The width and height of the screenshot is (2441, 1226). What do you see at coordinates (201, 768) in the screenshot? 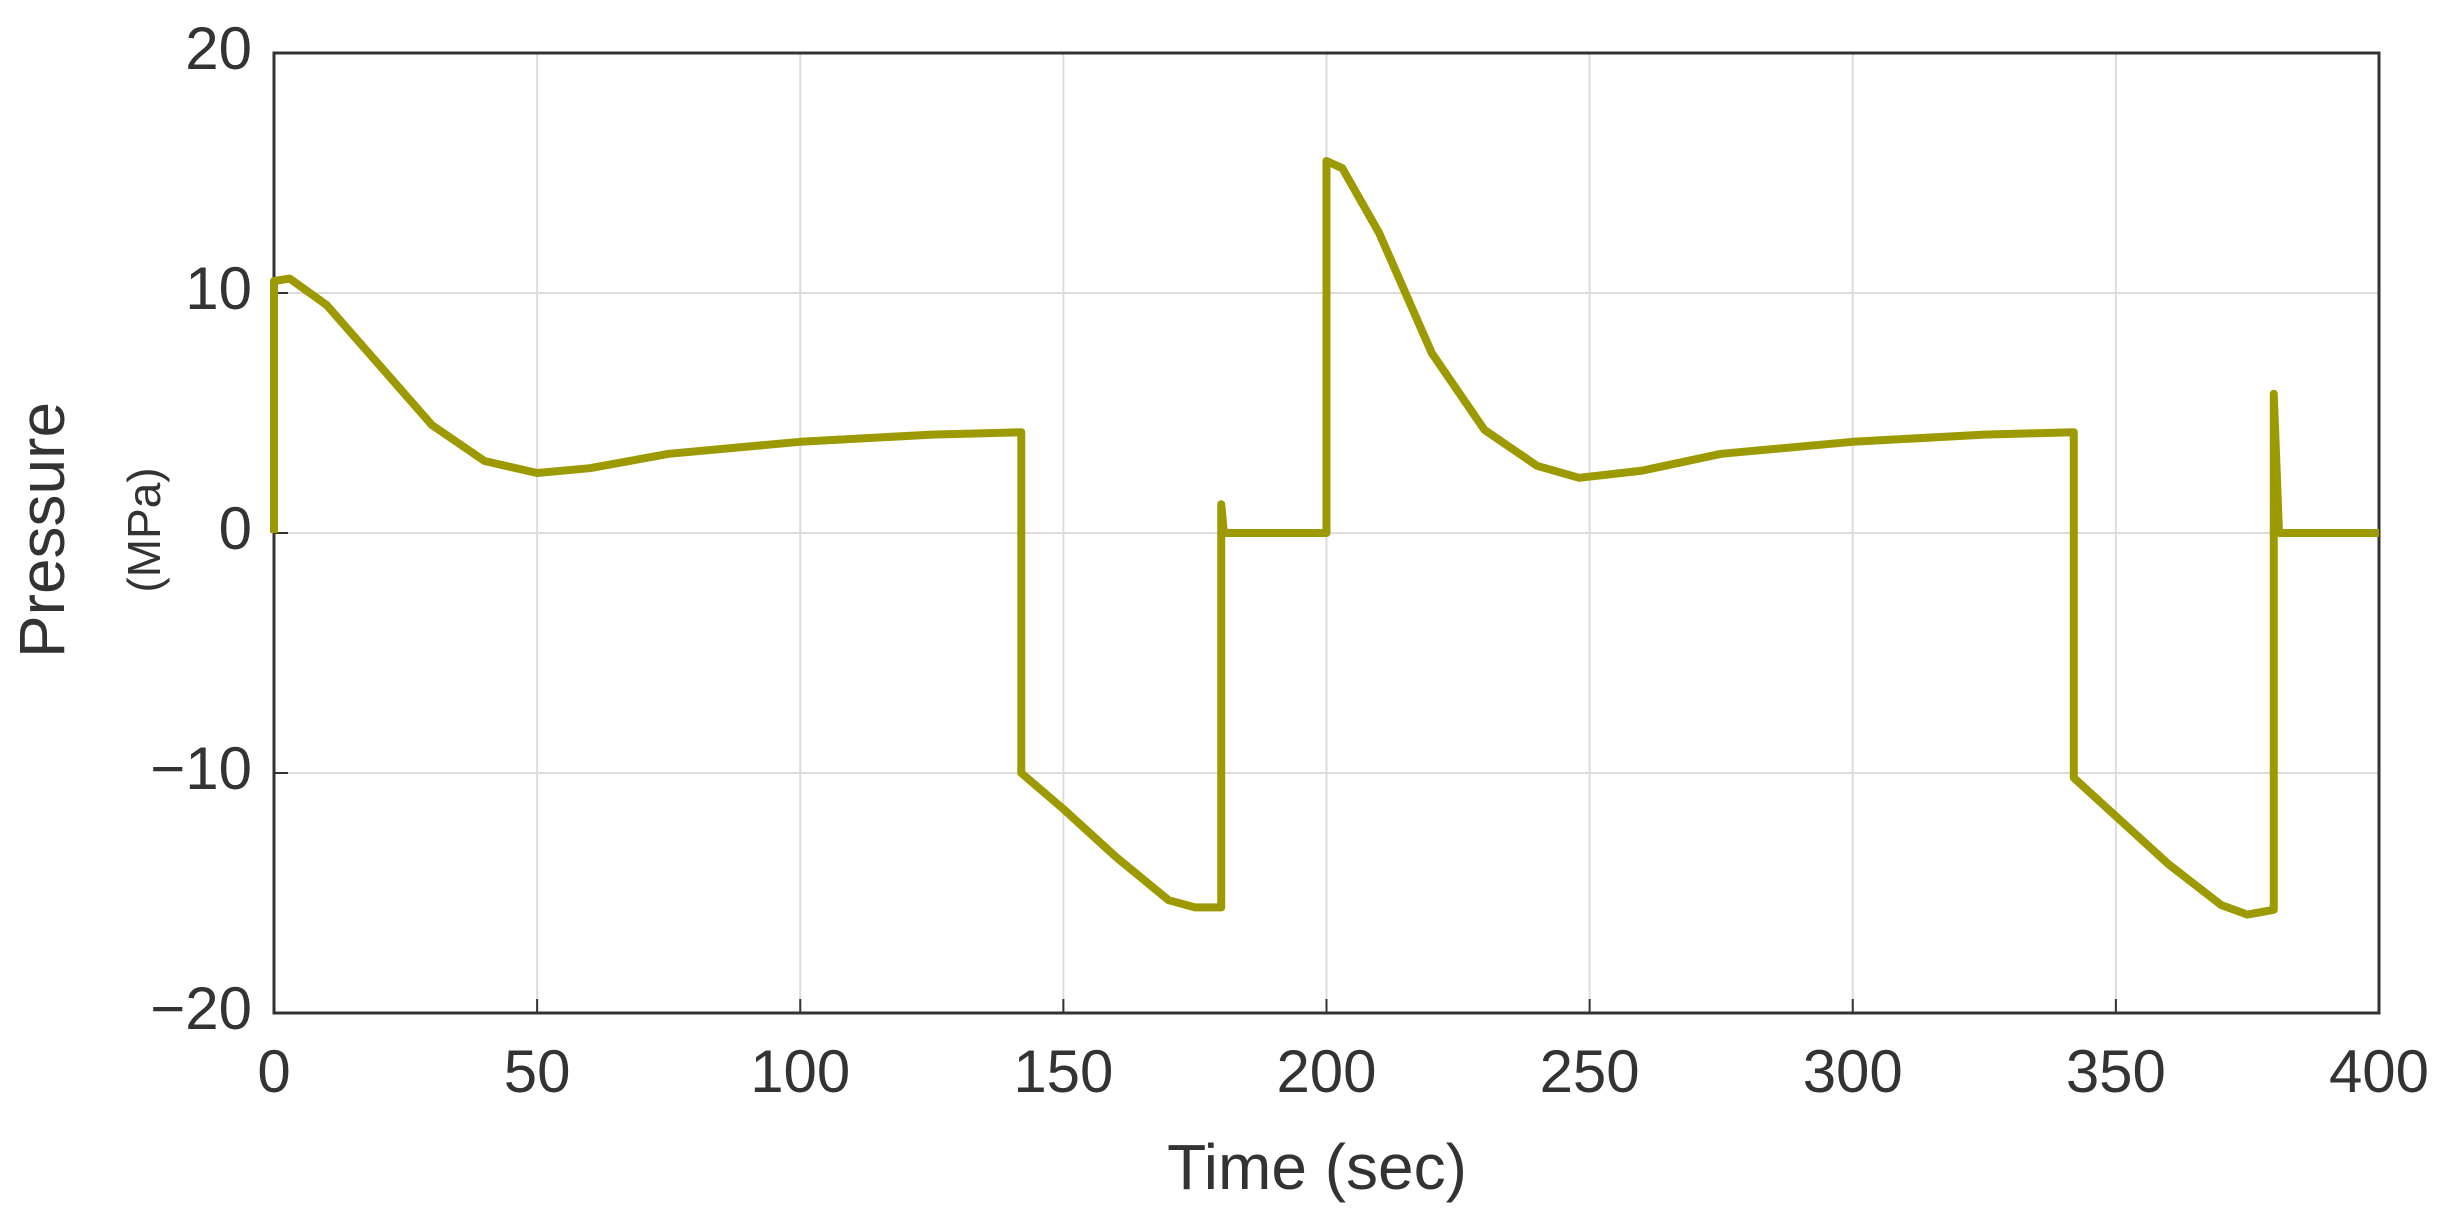
I see `y-tick-label: −10` at bounding box center [201, 768].